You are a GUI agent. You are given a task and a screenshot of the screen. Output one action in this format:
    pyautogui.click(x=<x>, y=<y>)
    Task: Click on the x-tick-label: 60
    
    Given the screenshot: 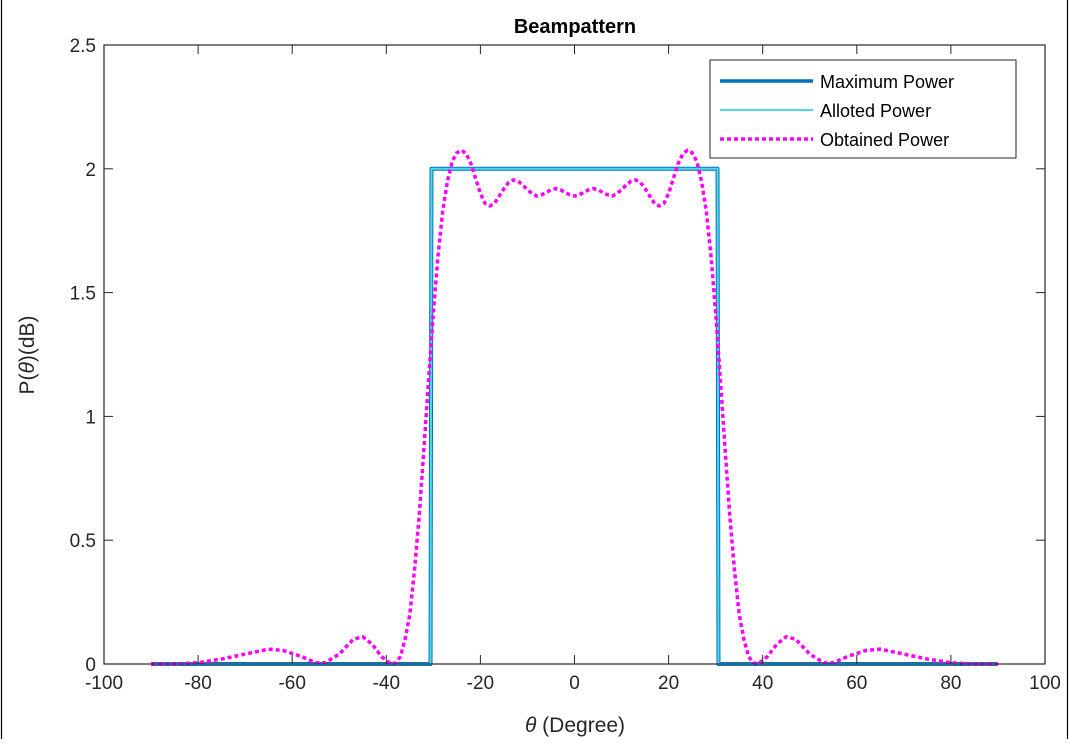 What is the action you would take?
    pyautogui.click(x=856, y=683)
    